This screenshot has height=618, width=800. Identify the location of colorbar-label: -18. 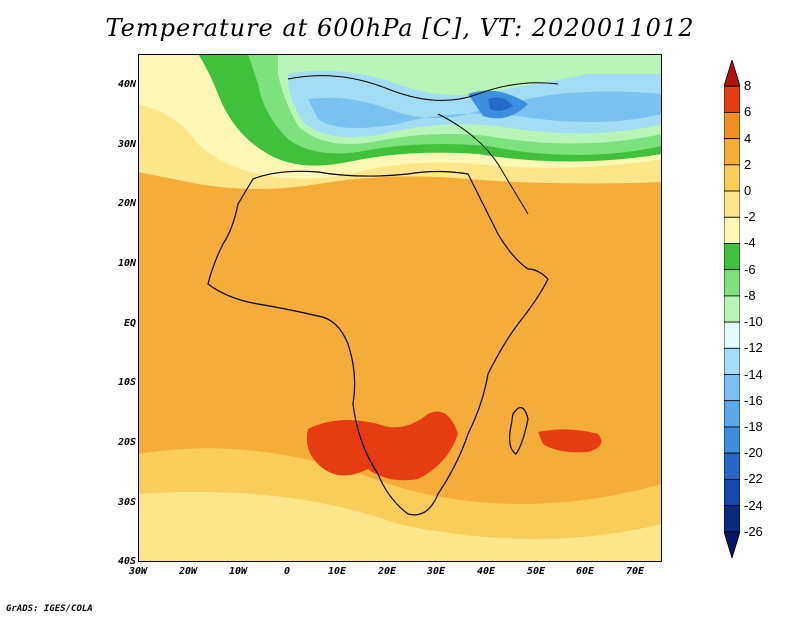
(753, 426).